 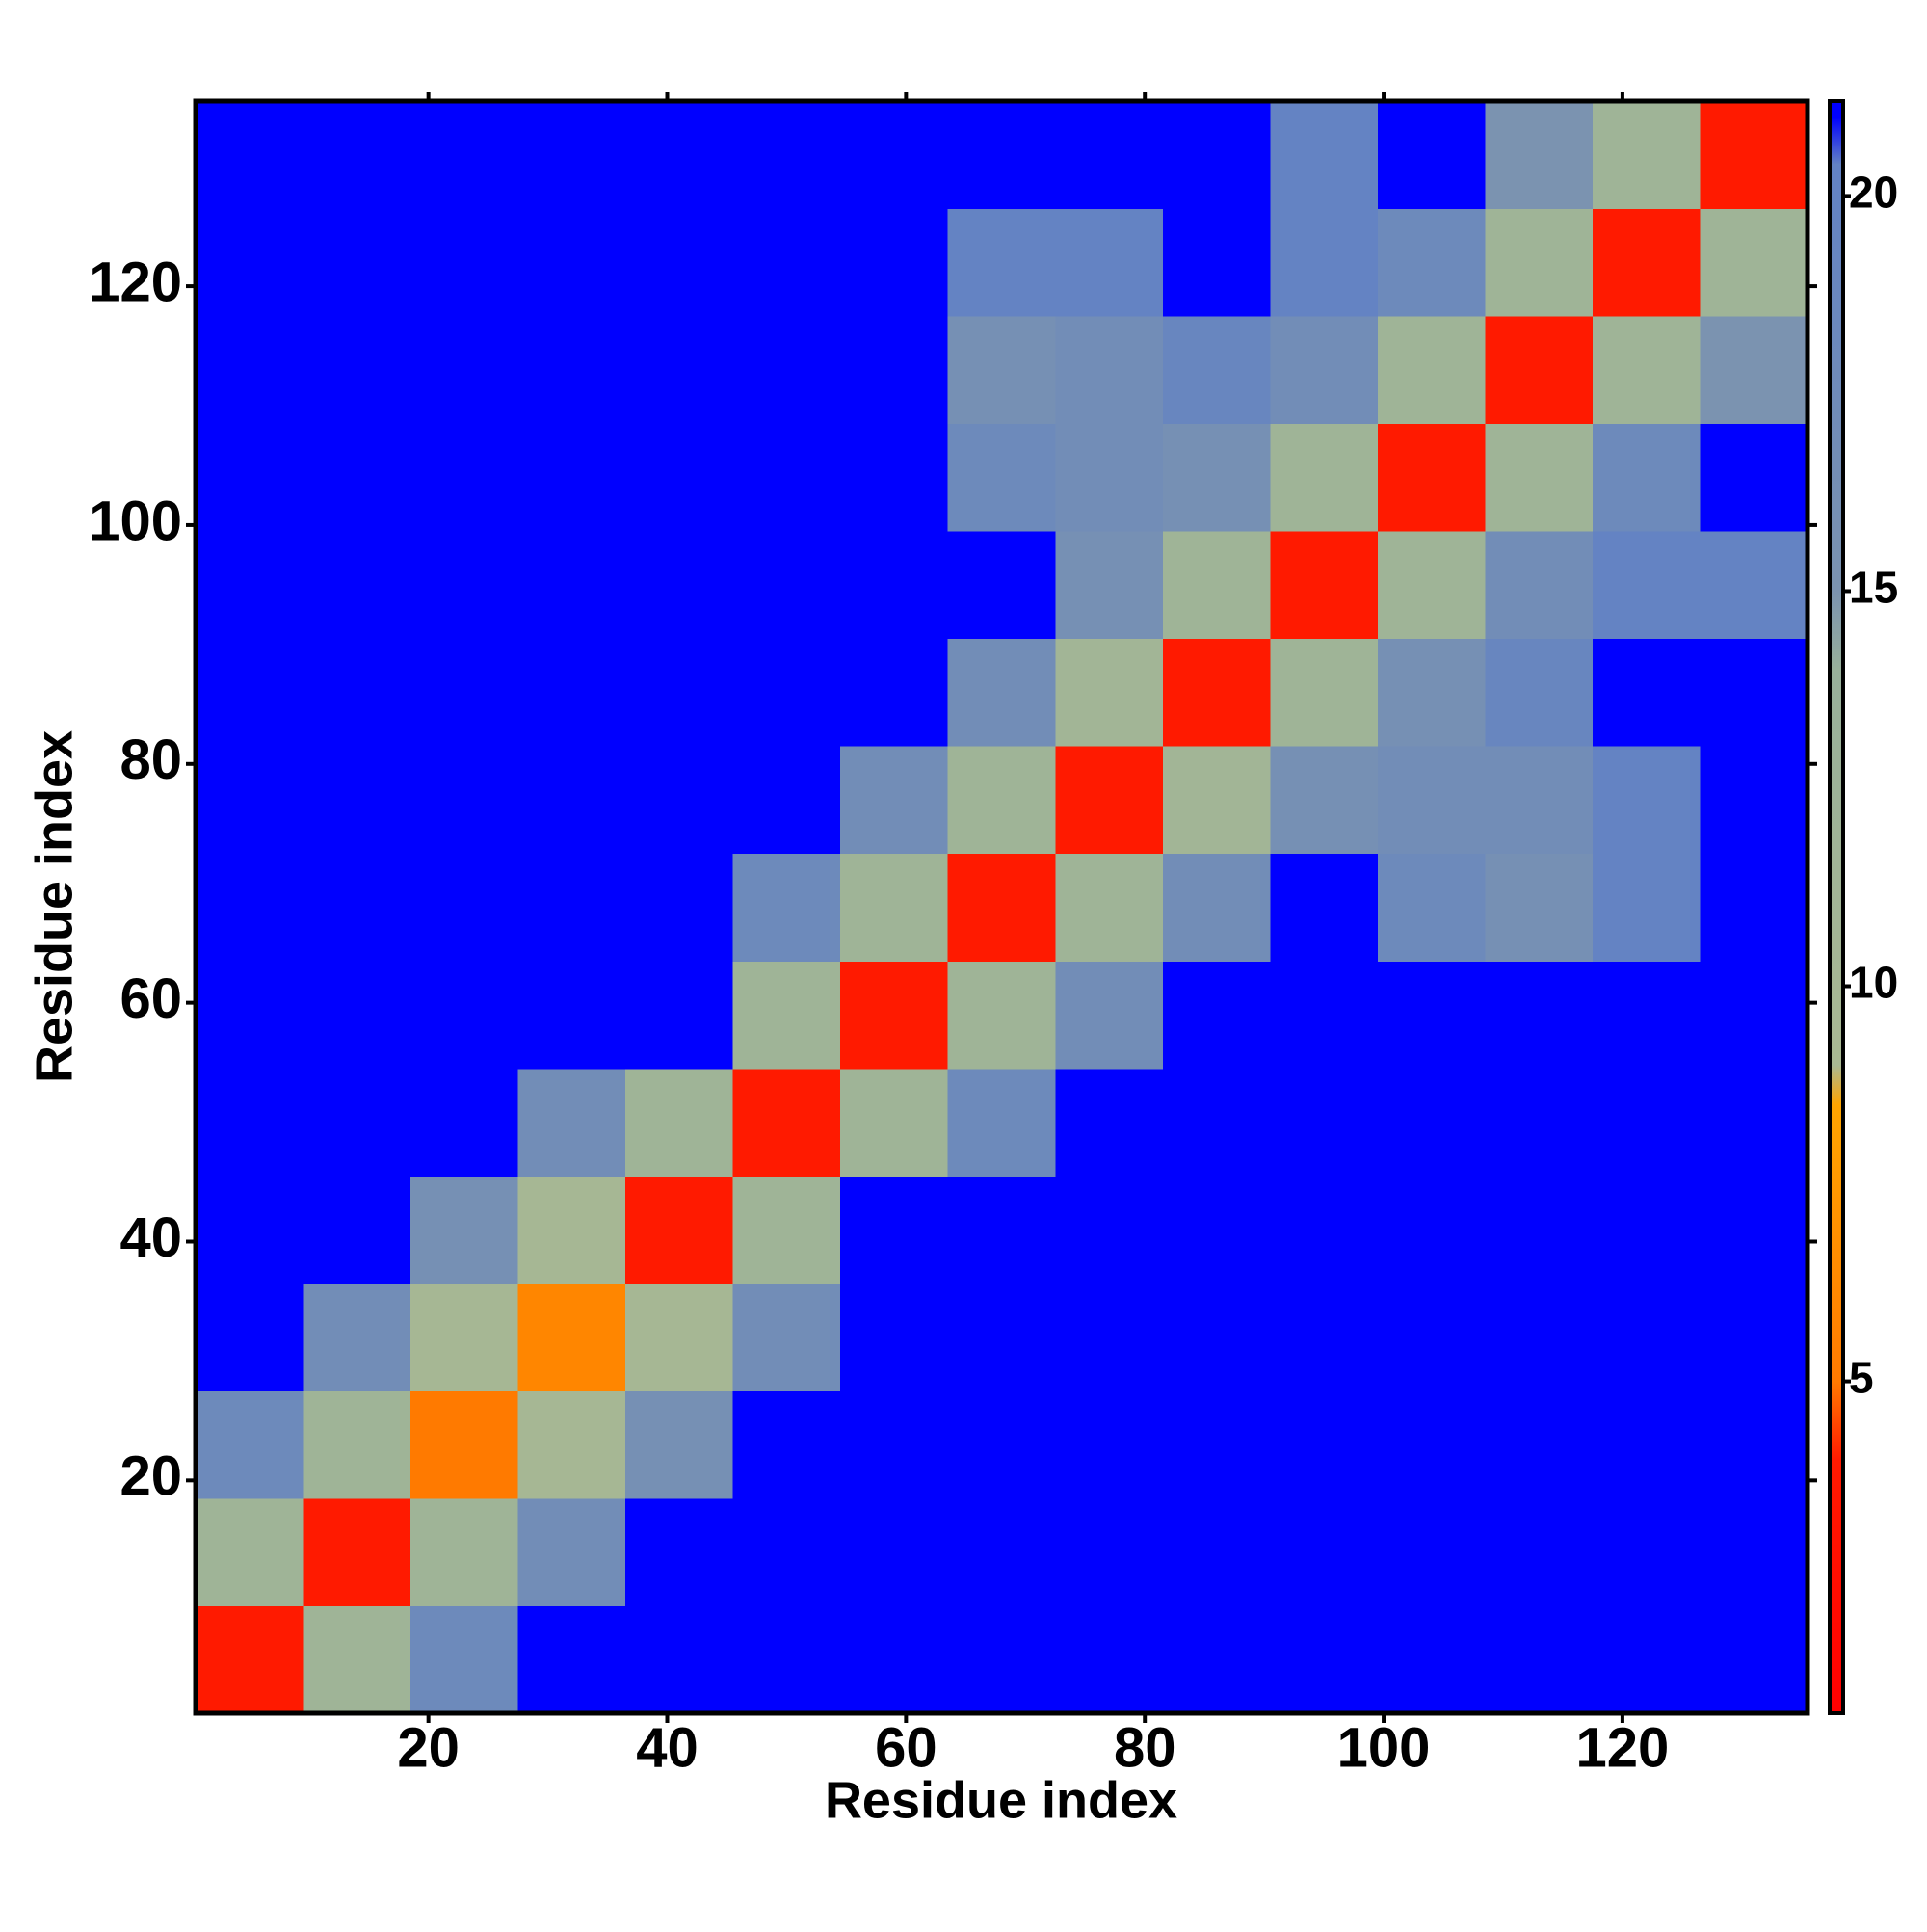 What do you see at coordinates (667, 1747) in the screenshot?
I see `x-tick-label: 40` at bounding box center [667, 1747].